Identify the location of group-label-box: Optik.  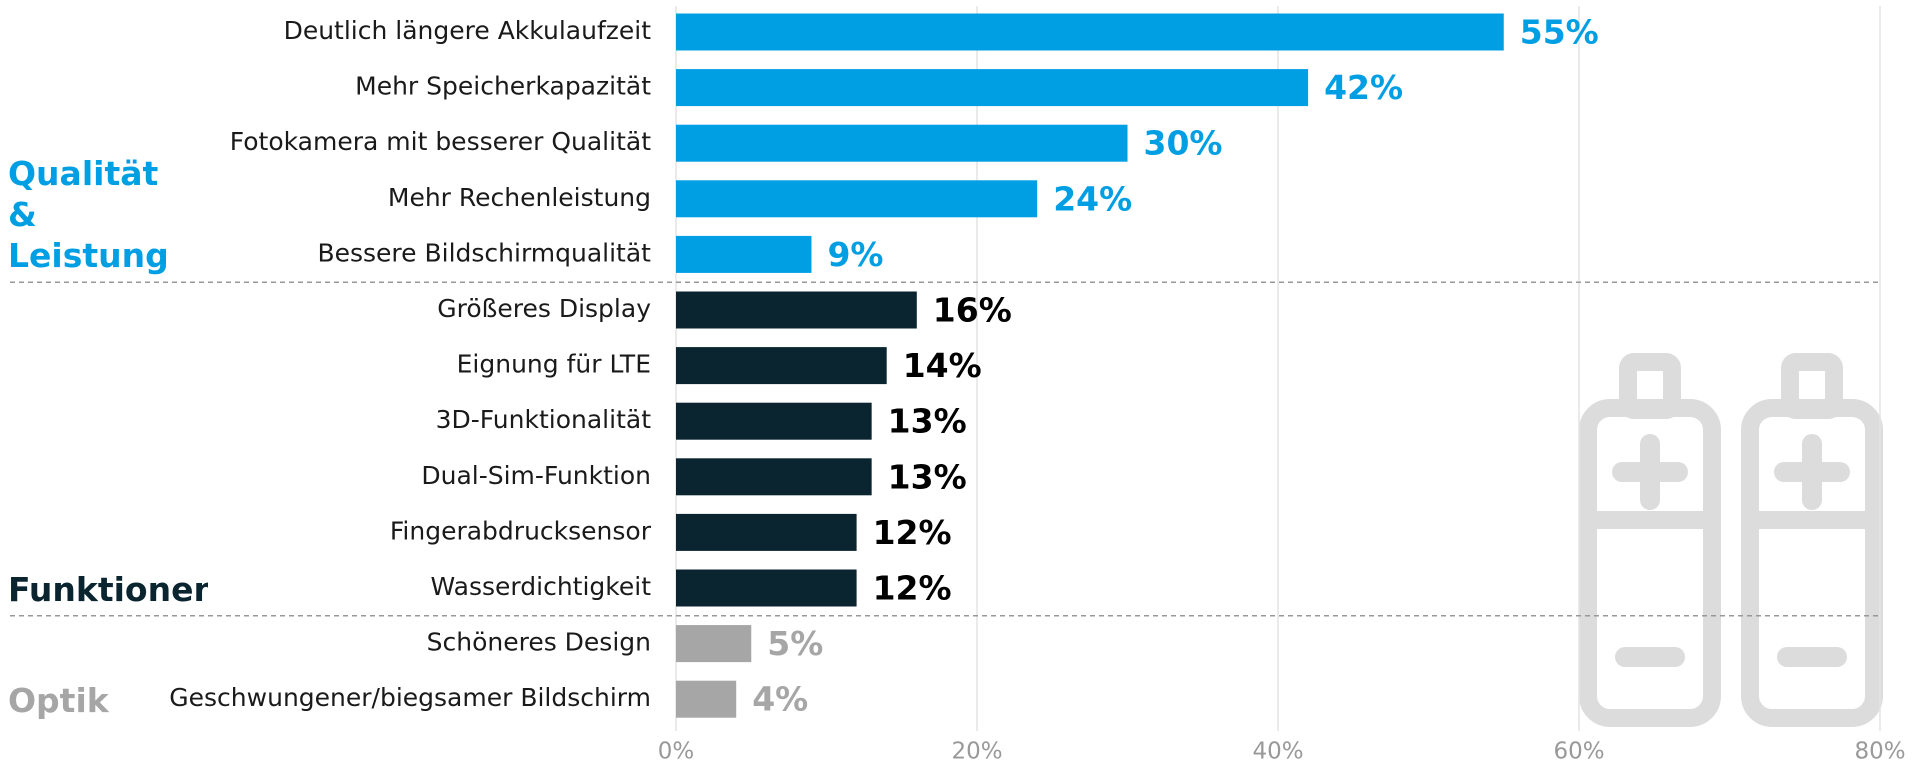
(58, 700).